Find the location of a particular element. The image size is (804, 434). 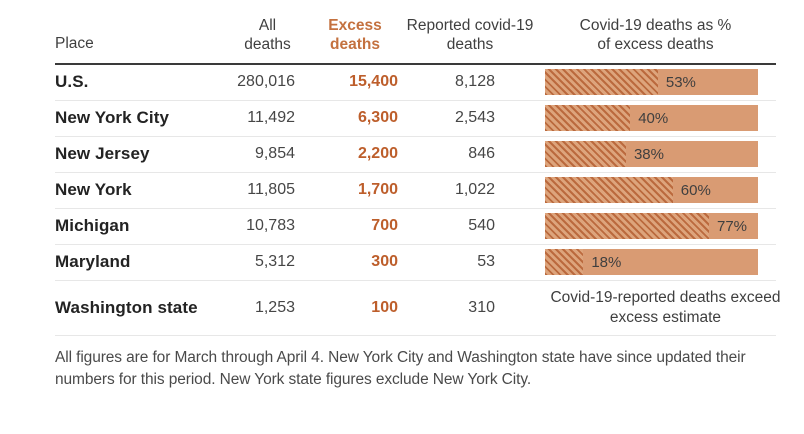

pct-label: 38% is located at coordinates (648, 154).